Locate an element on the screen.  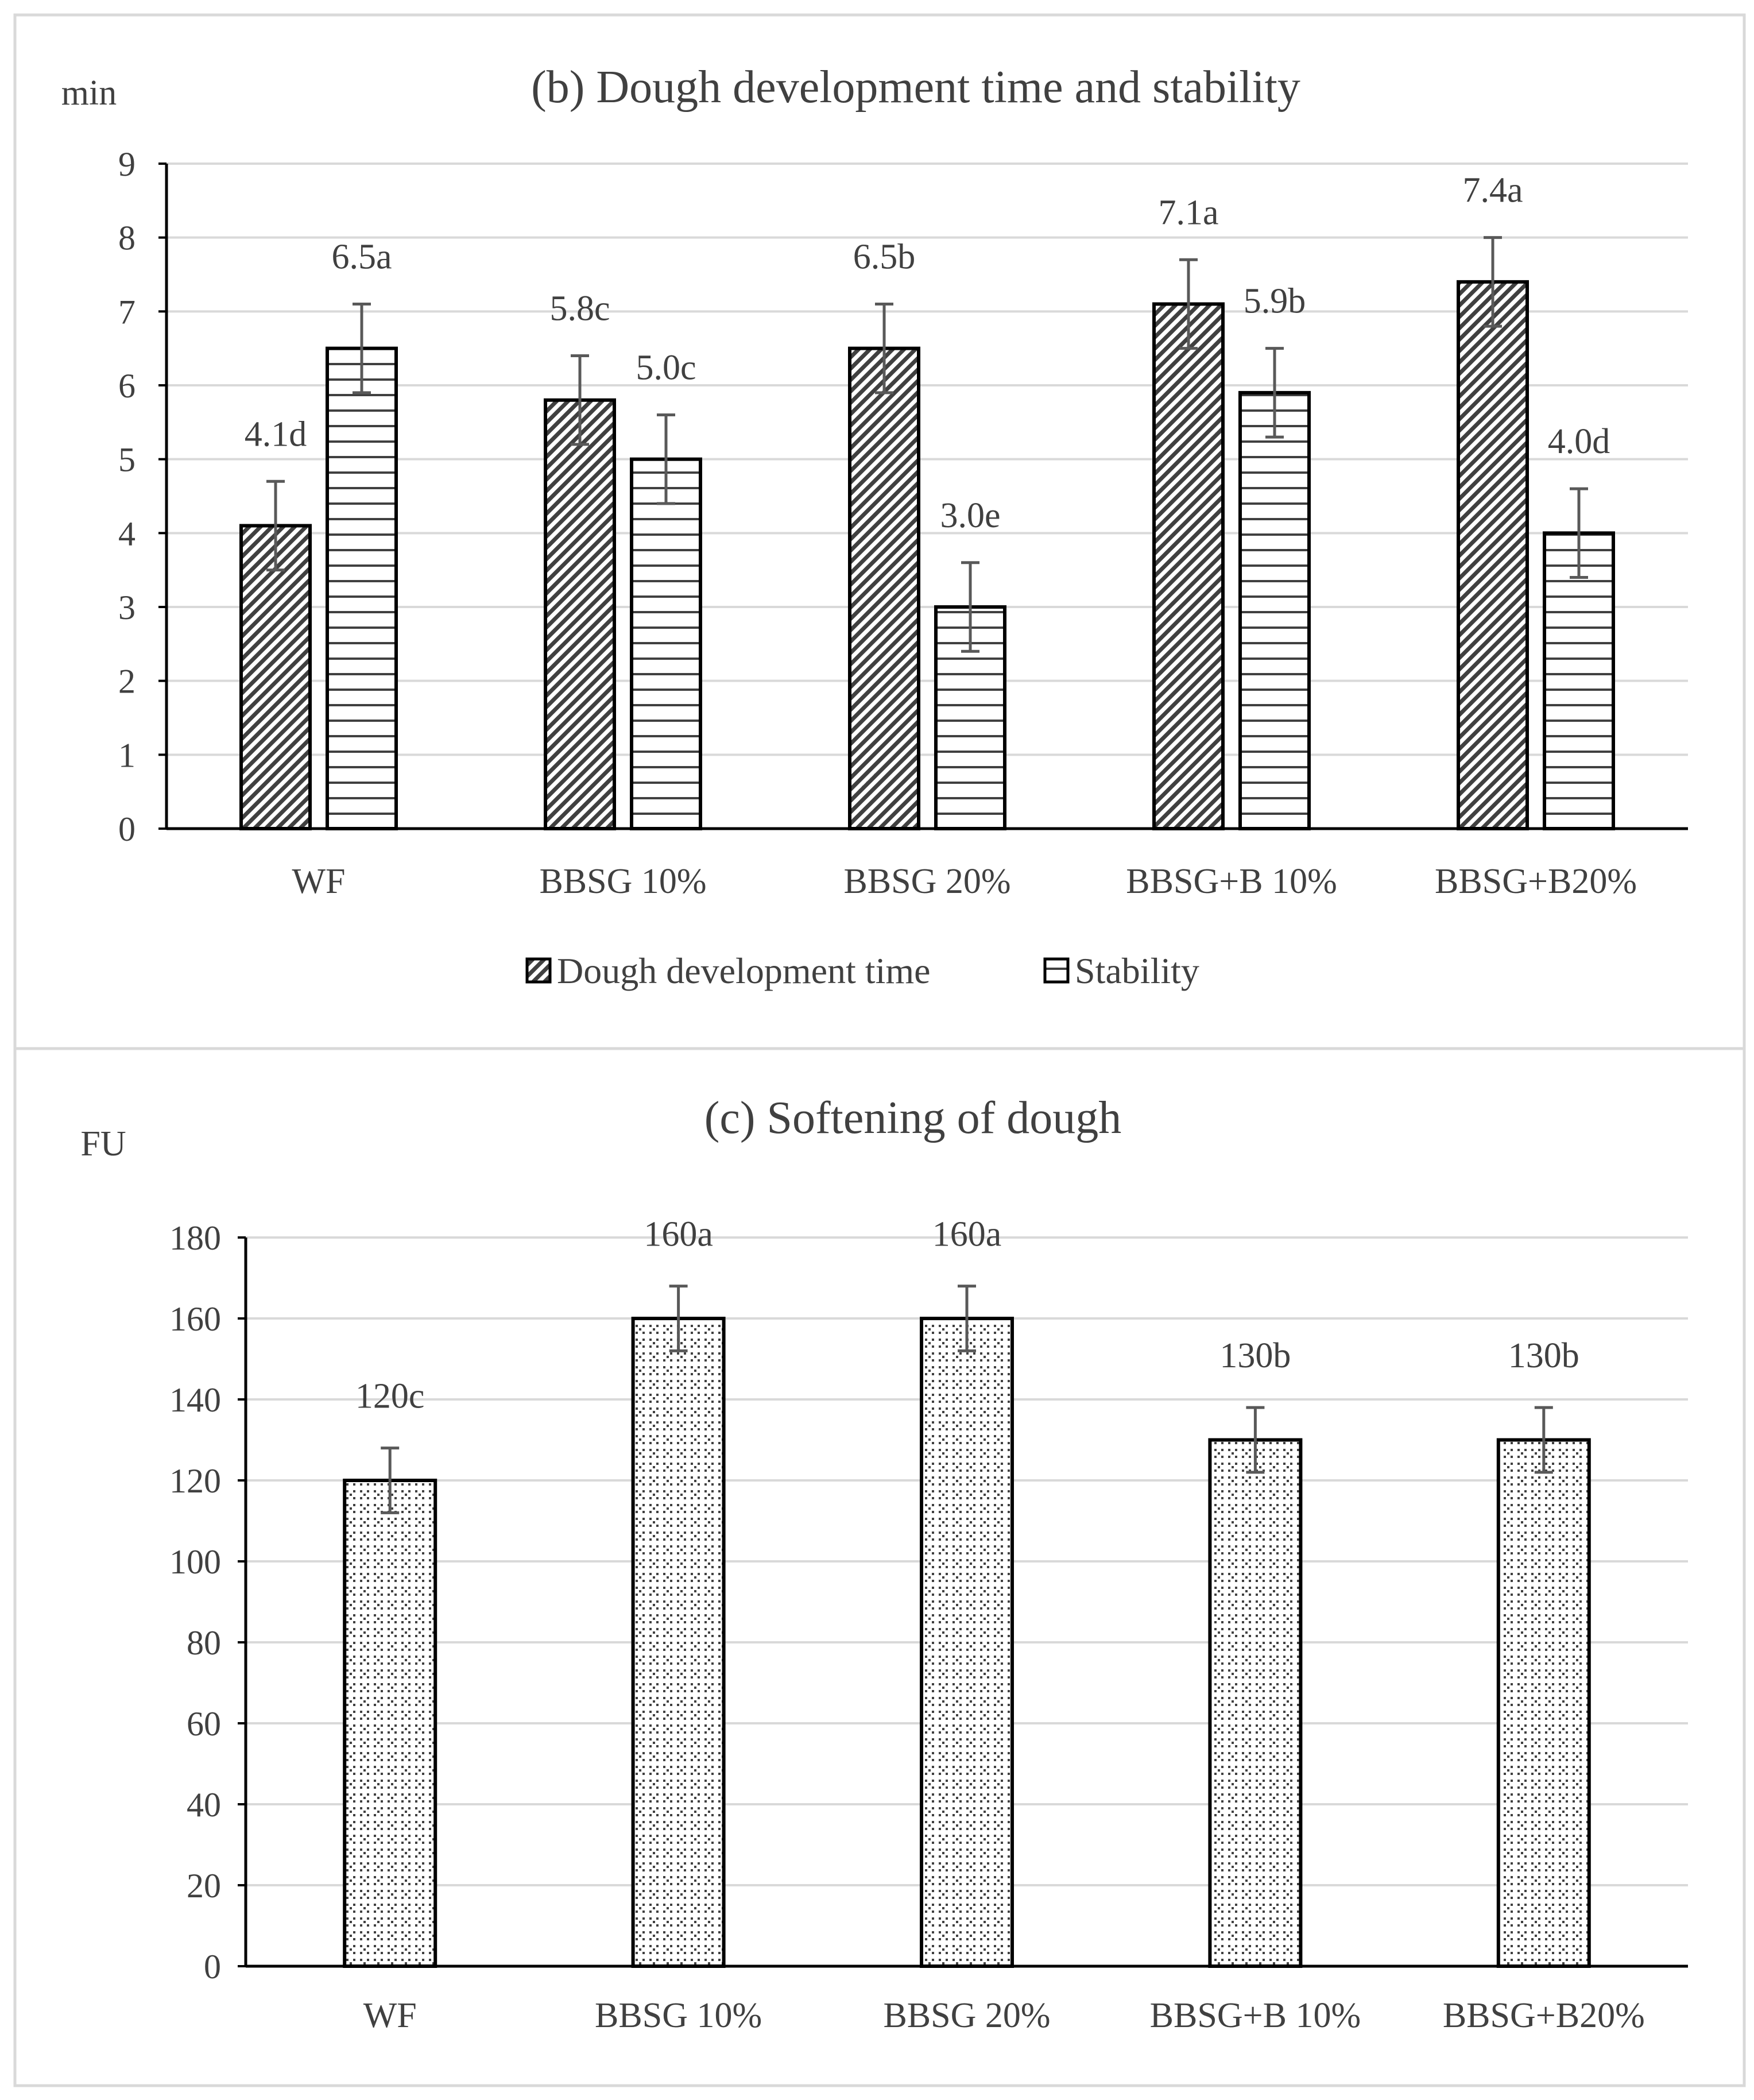
data-label: 6.5a is located at coordinates (361, 256).